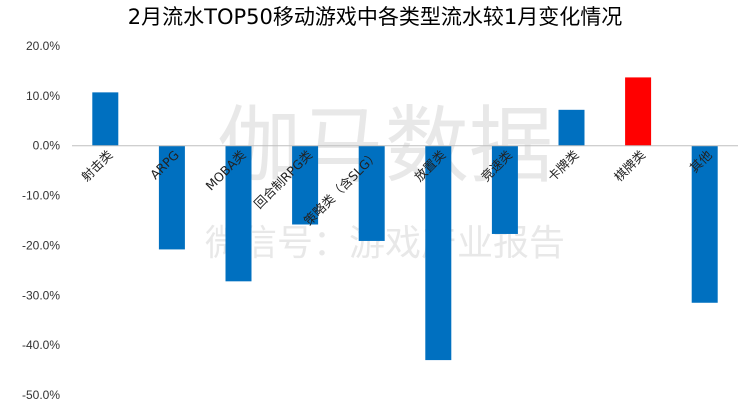 The image size is (750, 406). What do you see at coordinates (41, 245) in the screenshot?
I see `y-tick-label: -20.0%` at bounding box center [41, 245].